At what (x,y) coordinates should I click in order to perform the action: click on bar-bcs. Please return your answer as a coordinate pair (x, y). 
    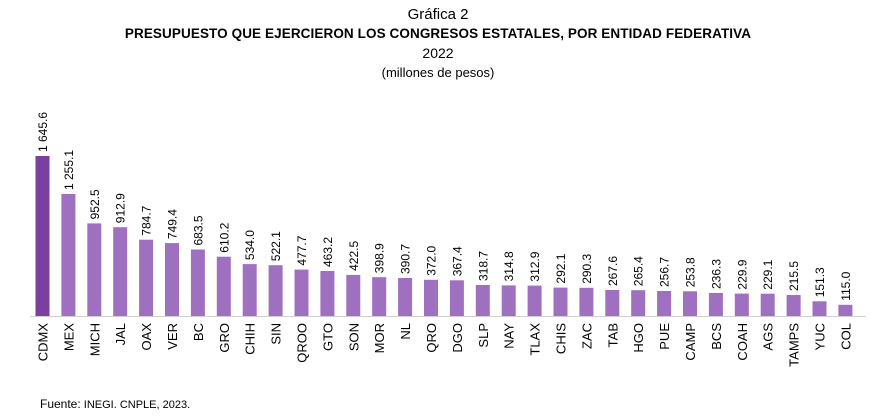
    Looking at the image, I should click on (715, 304).